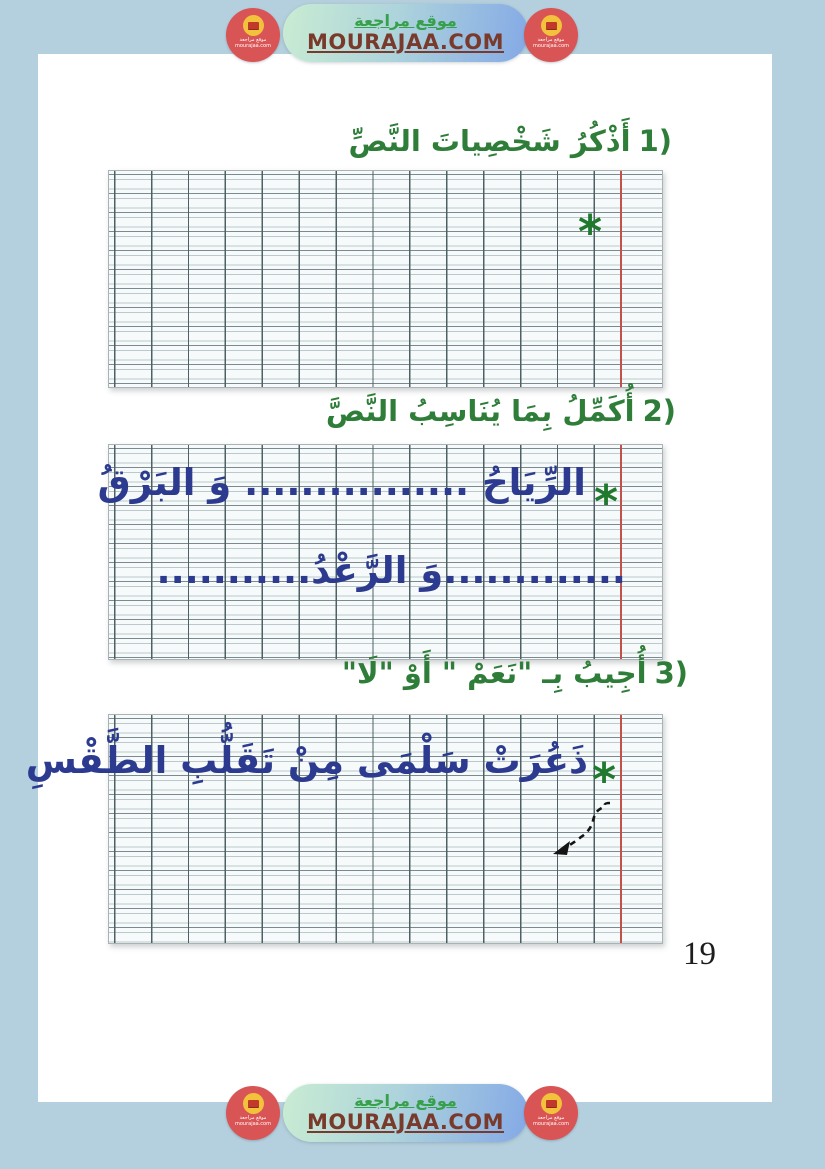  Describe the element at coordinates (480, 411) in the screenshot. I see `question-2-text: أُكَمِّلُ بِمَا يُنَاسِبُ النَّصَّ` at that location.